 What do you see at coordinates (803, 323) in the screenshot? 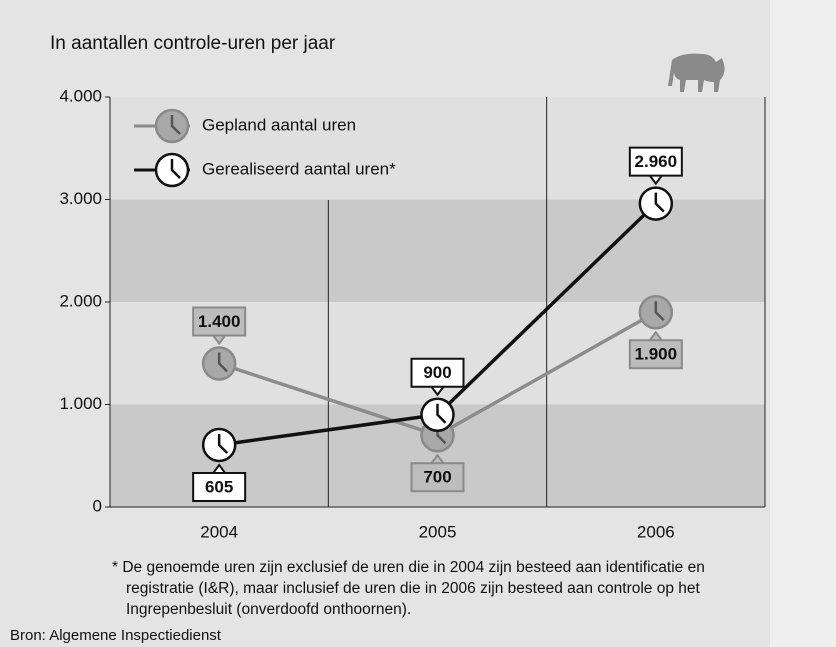
I see `side-strip` at bounding box center [803, 323].